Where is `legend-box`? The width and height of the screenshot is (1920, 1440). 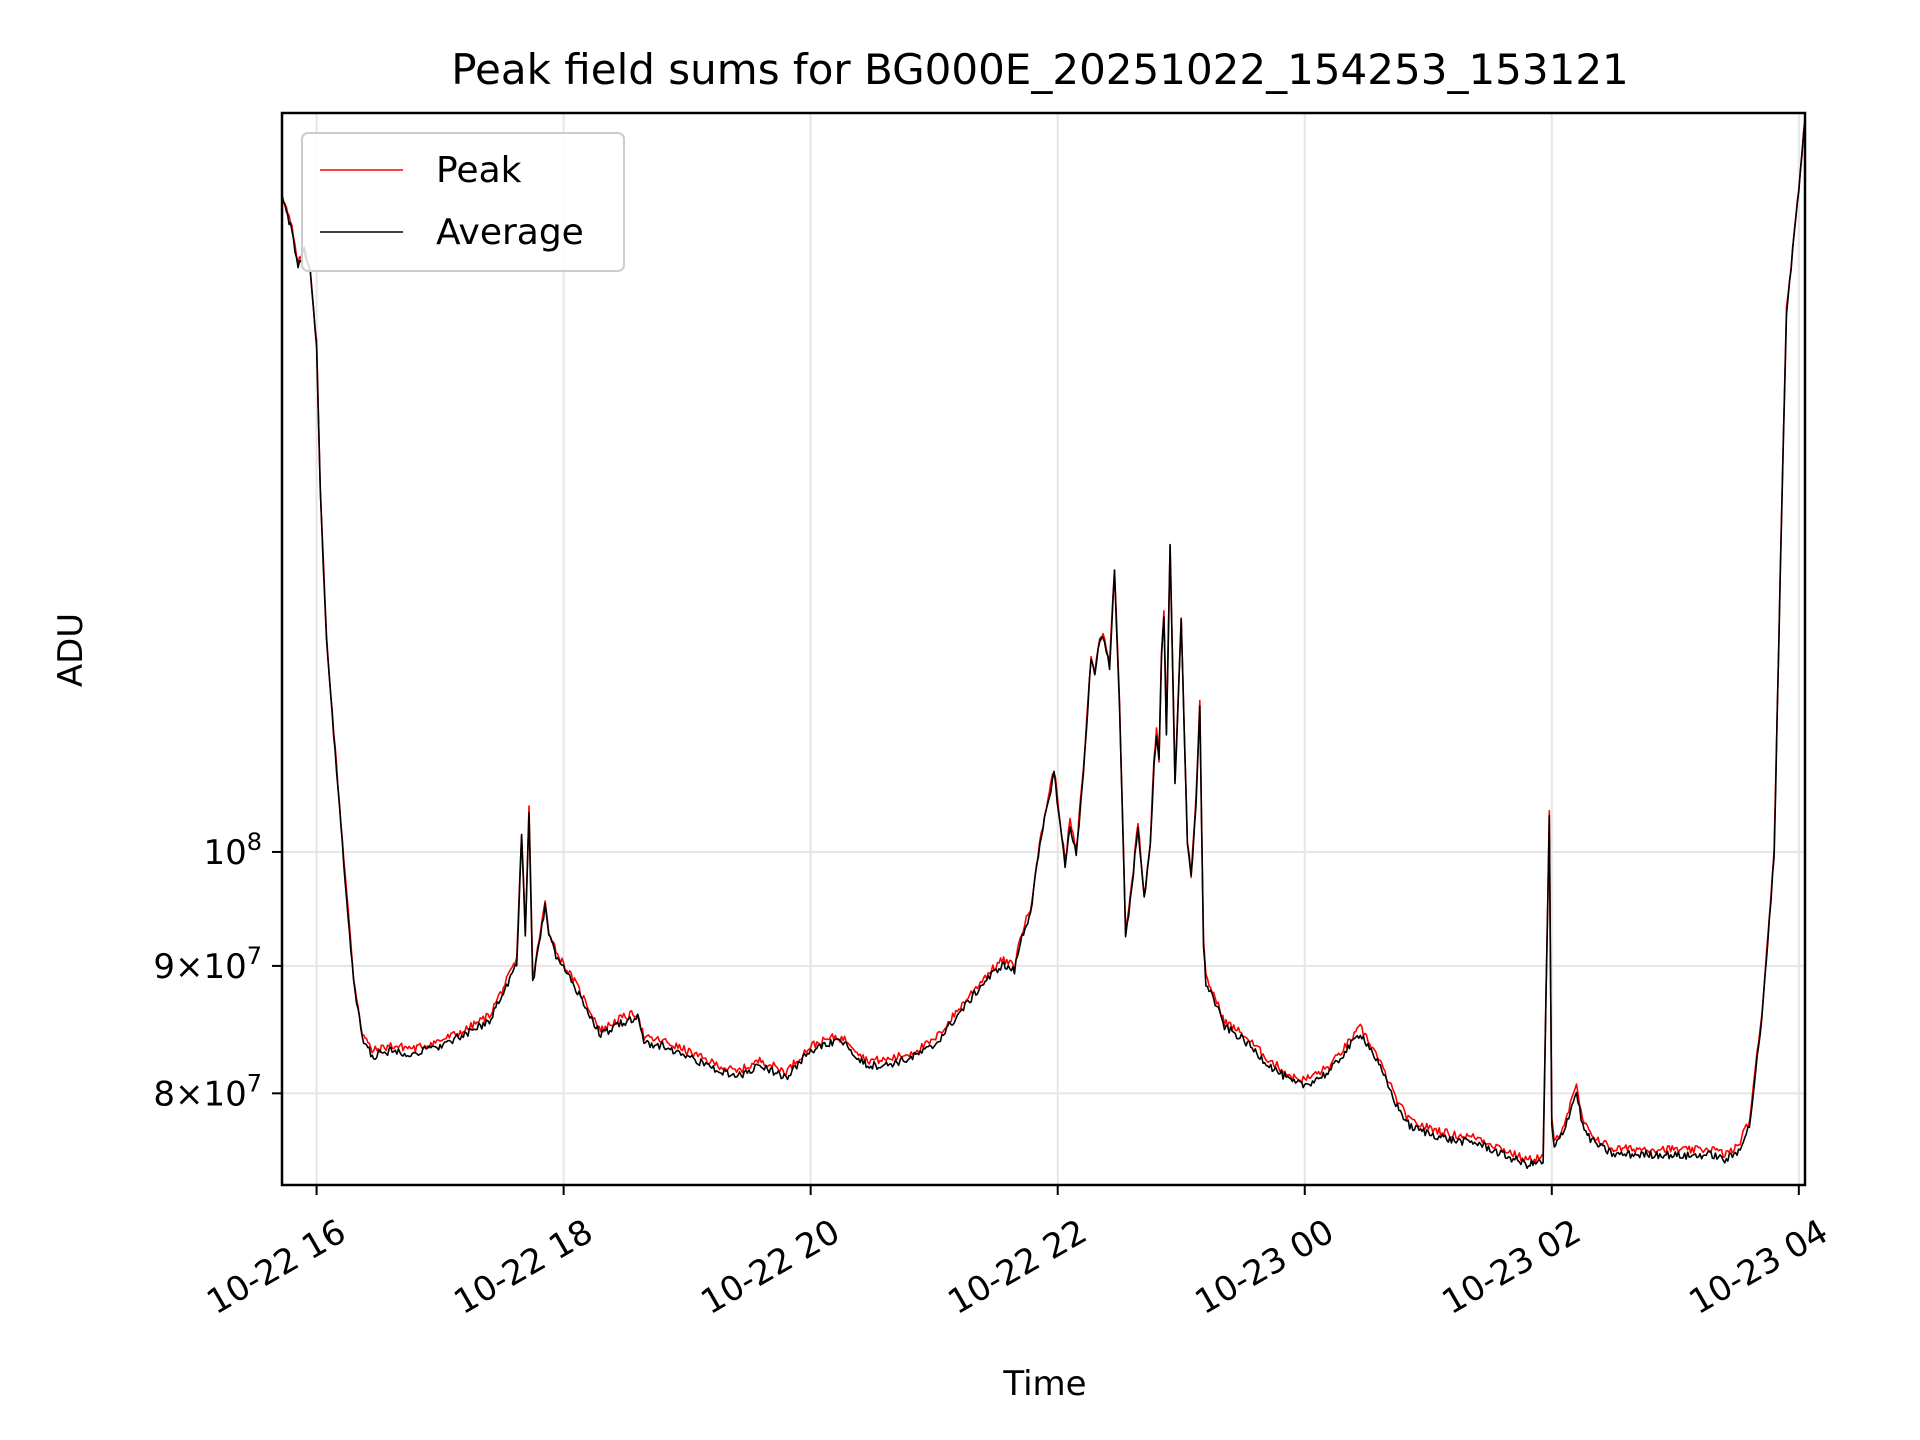 legend-box is located at coordinates (463, 202).